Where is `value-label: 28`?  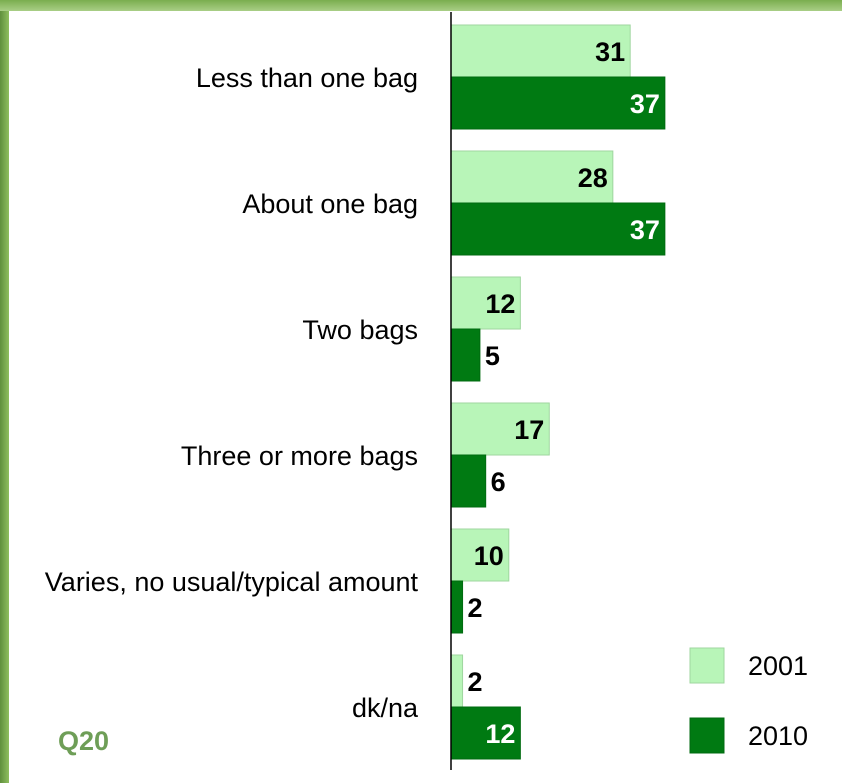 value-label: 28 is located at coordinates (593, 178).